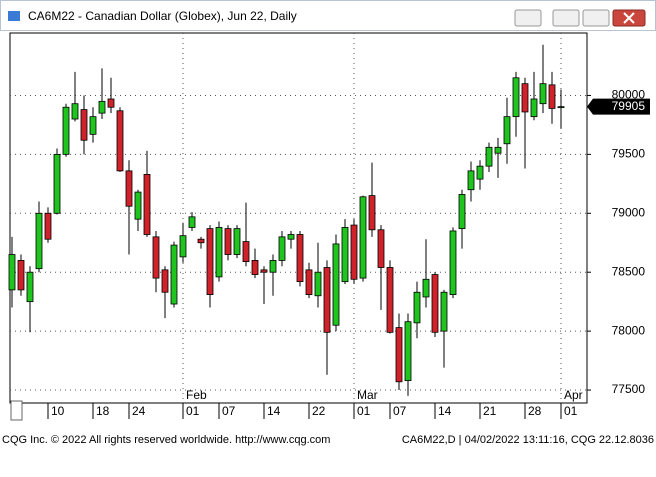  Describe the element at coordinates (139, 411) in the screenshot. I see `x-tick-label: 24` at that location.